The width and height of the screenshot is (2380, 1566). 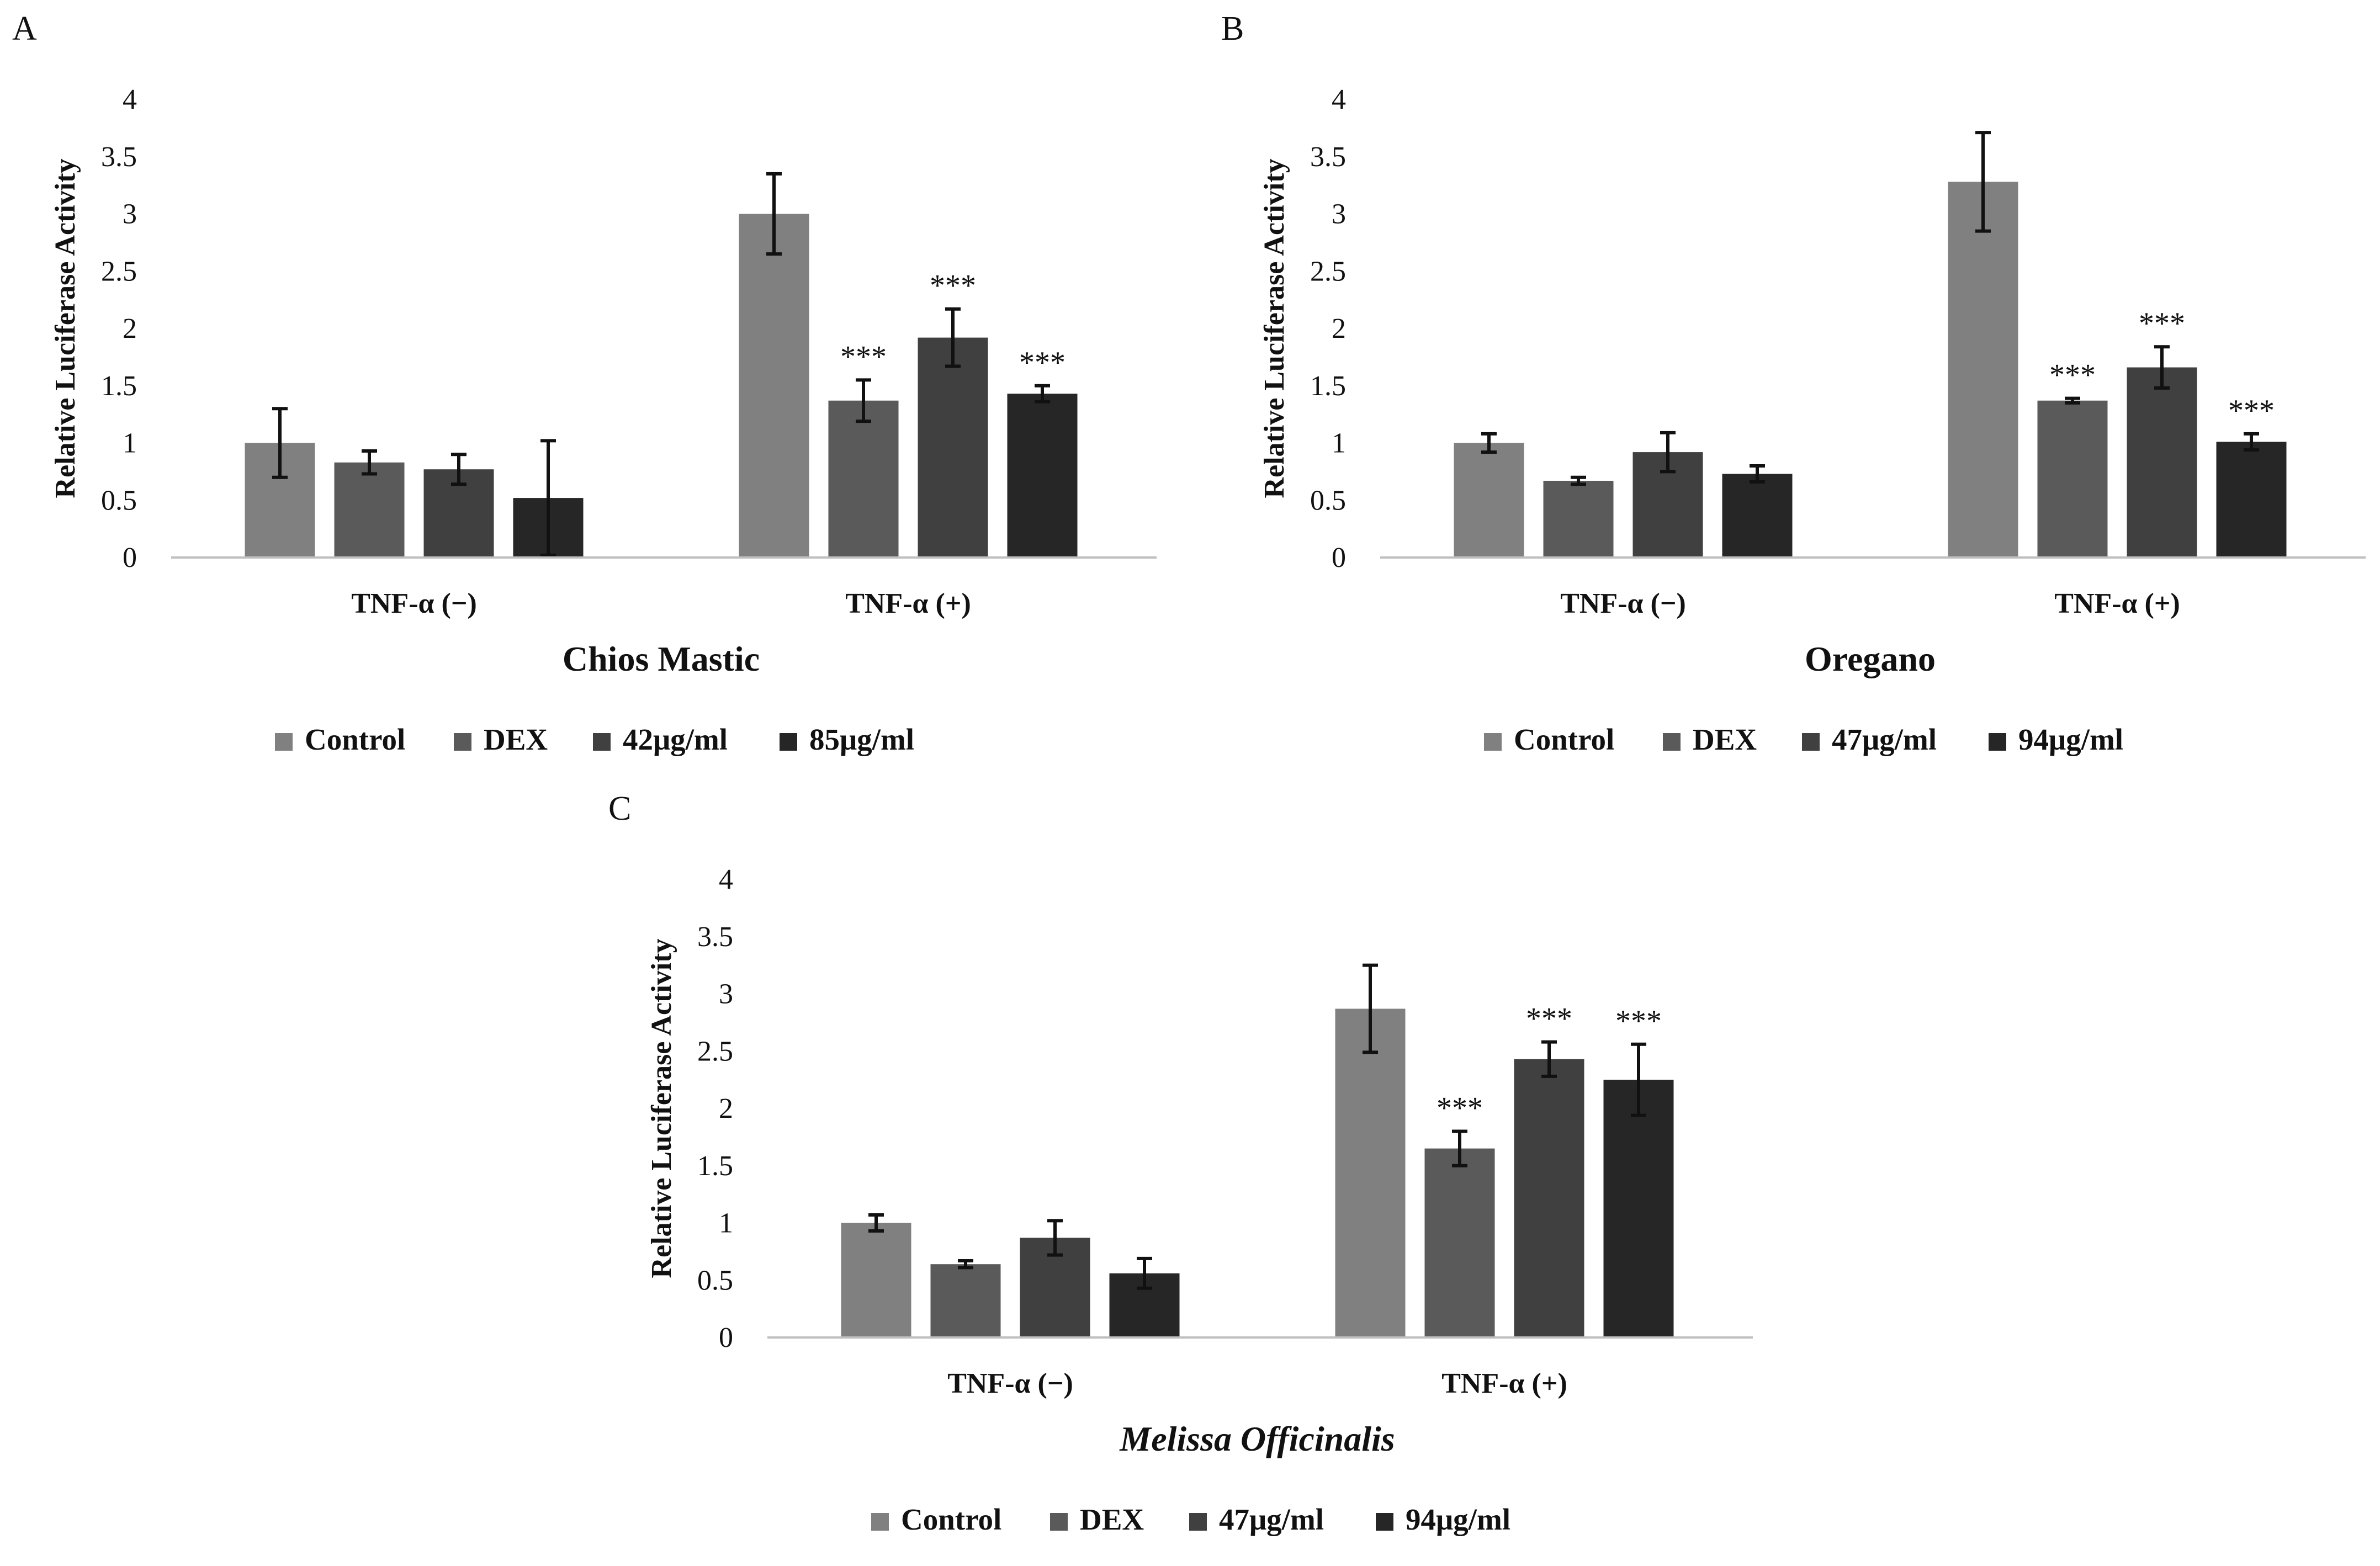 What do you see at coordinates (1257, 1438) in the screenshot?
I see `x-axis-title: Melissa Officinalis` at bounding box center [1257, 1438].